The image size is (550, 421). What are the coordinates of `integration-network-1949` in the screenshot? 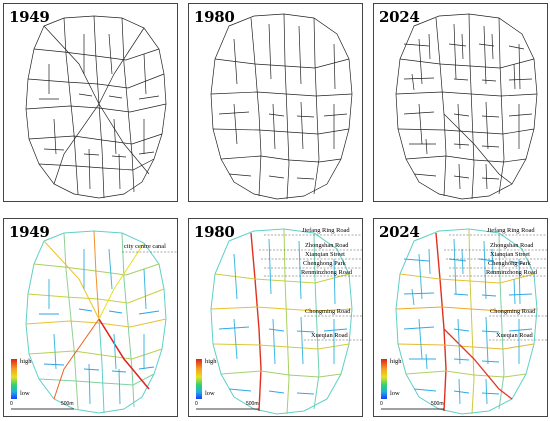 It's located at (94, 322).